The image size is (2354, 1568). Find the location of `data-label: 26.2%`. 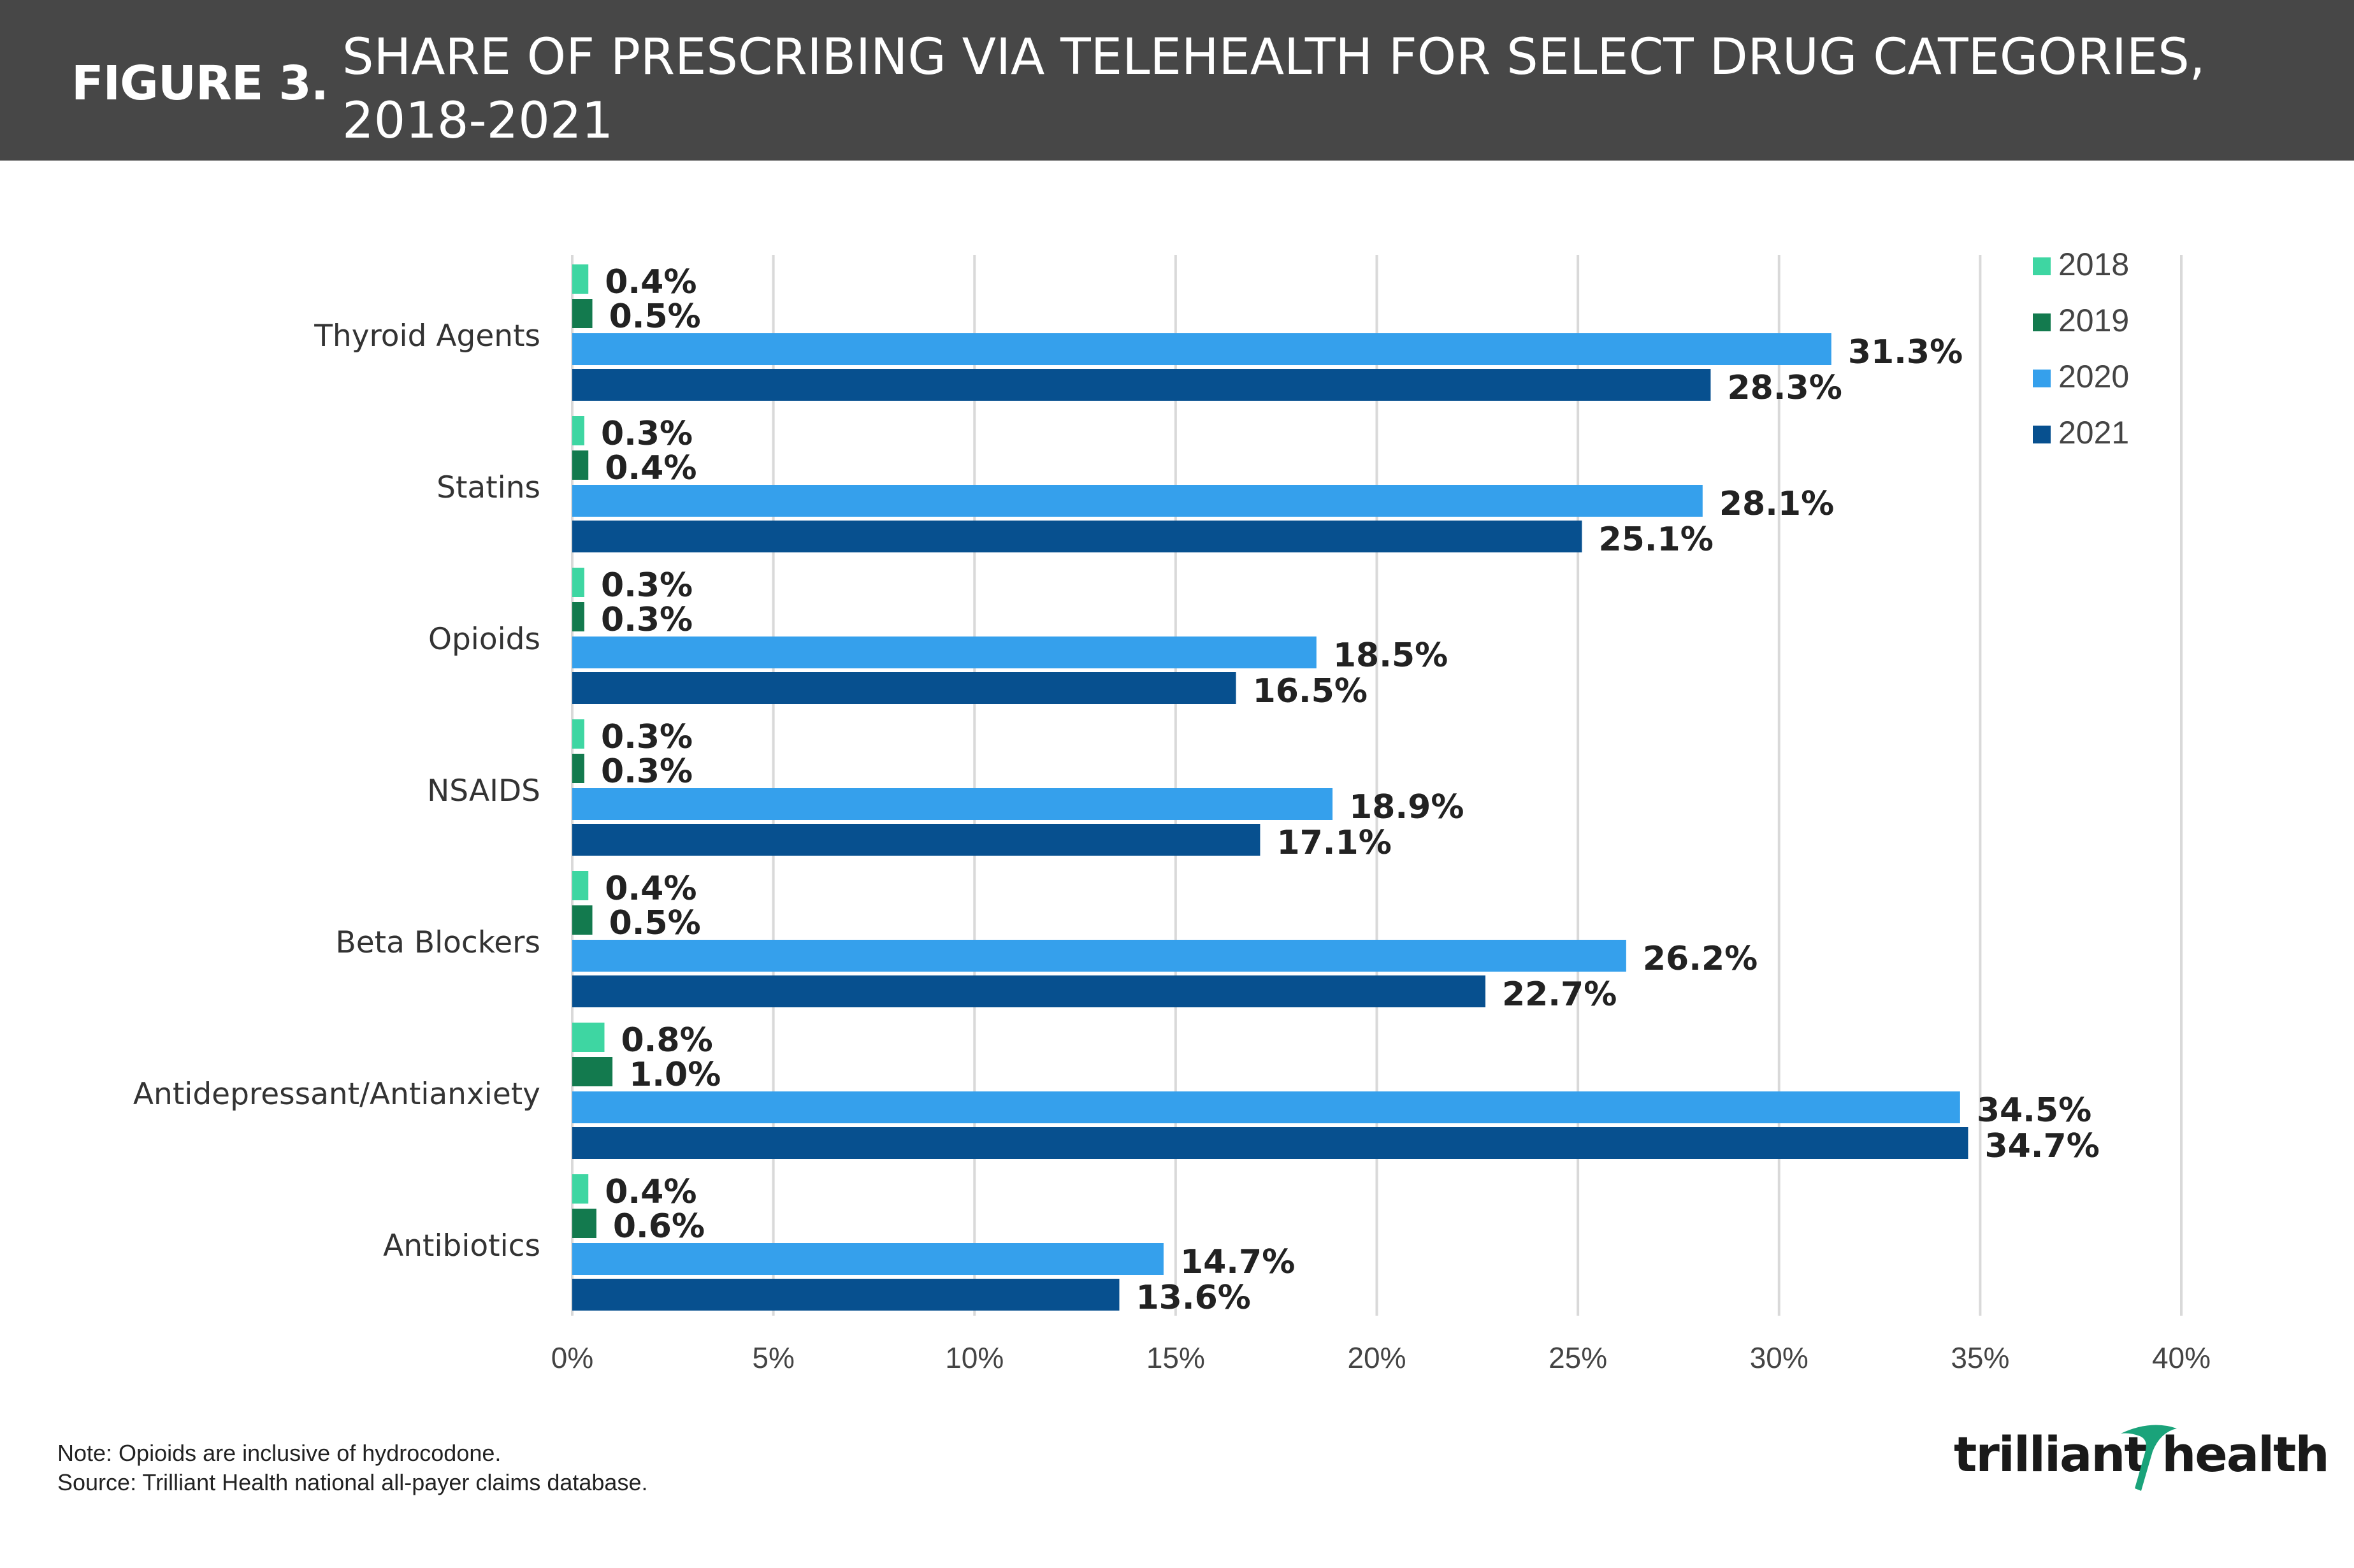

data-label: 26.2% is located at coordinates (1700, 959).